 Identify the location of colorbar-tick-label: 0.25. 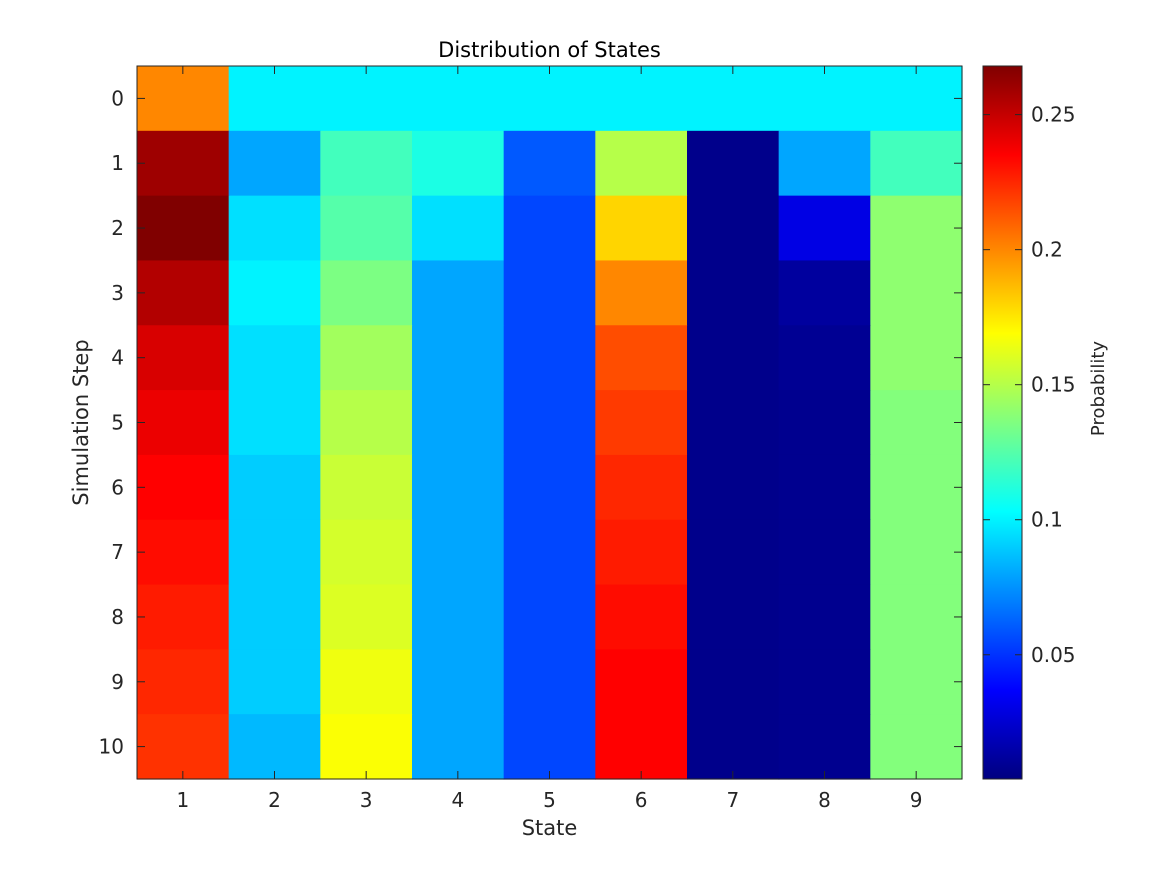
(1053, 115).